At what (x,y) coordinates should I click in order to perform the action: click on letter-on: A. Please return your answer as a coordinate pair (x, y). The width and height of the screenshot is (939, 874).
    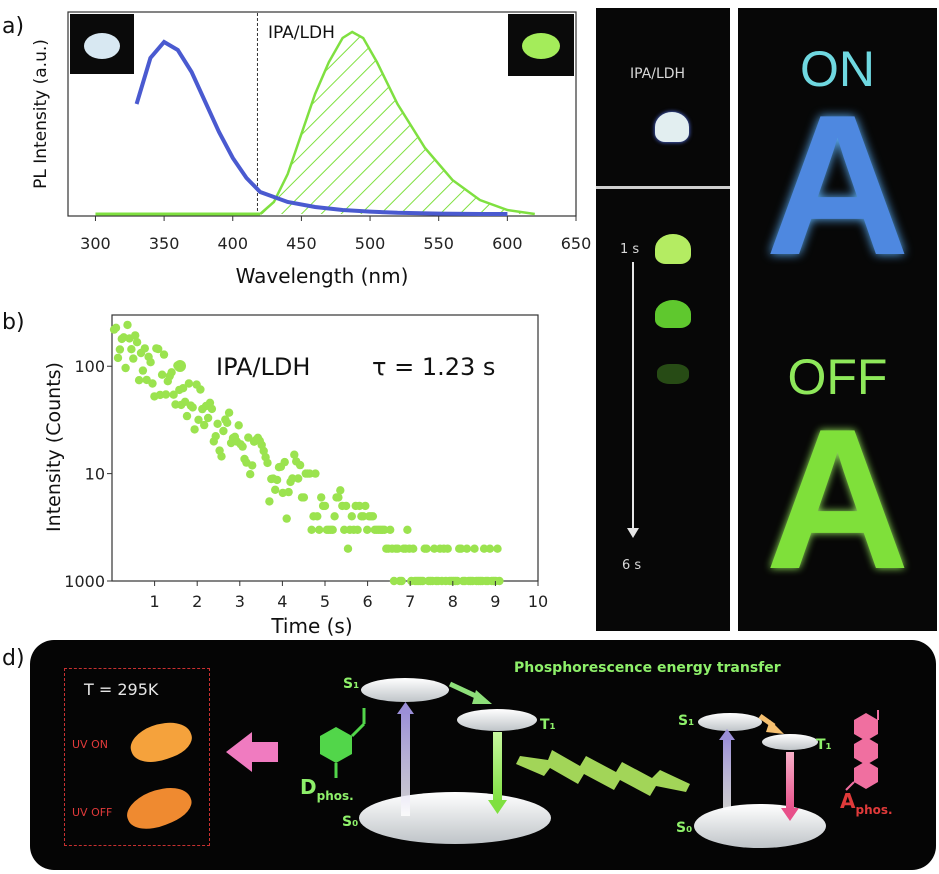
    Looking at the image, I should click on (837, 185).